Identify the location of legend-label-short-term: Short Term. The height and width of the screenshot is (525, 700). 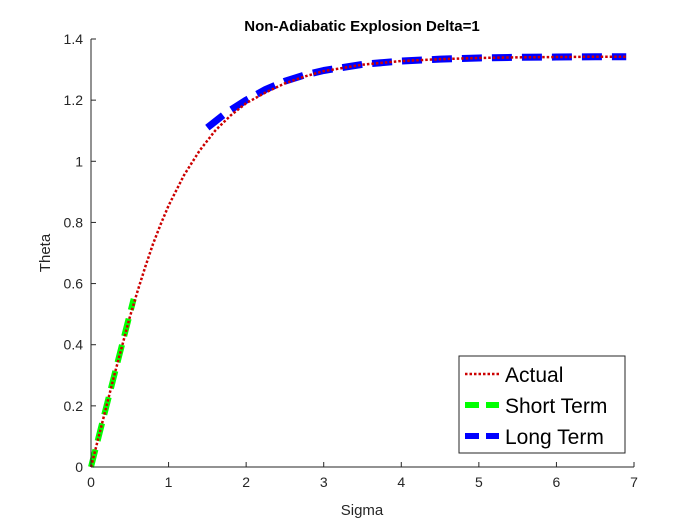
(556, 406).